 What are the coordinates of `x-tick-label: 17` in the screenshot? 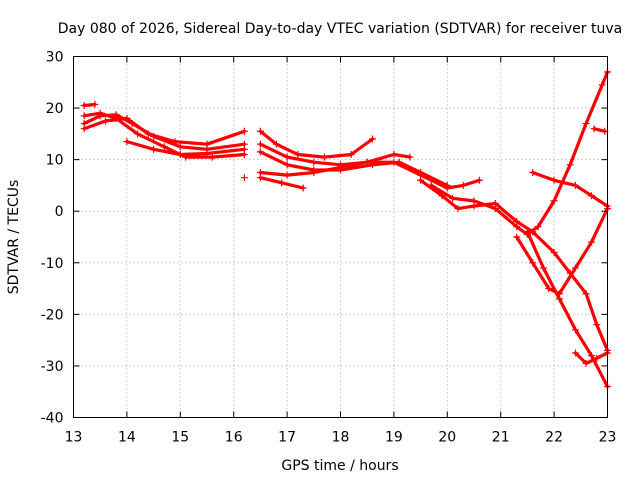 It's located at (287, 438).